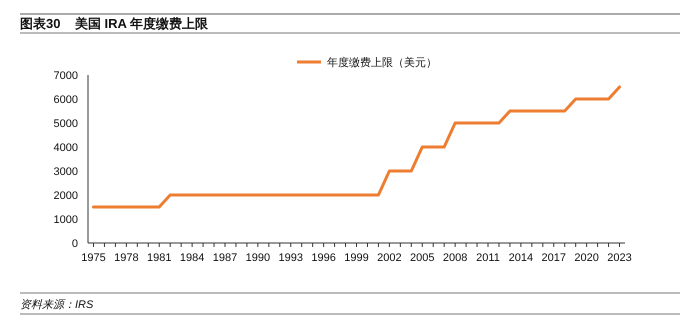  What do you see at coordinates (93, 258) in the screenshot?
I see `x-tick-label: 1975` at bounding box center [93, 258].